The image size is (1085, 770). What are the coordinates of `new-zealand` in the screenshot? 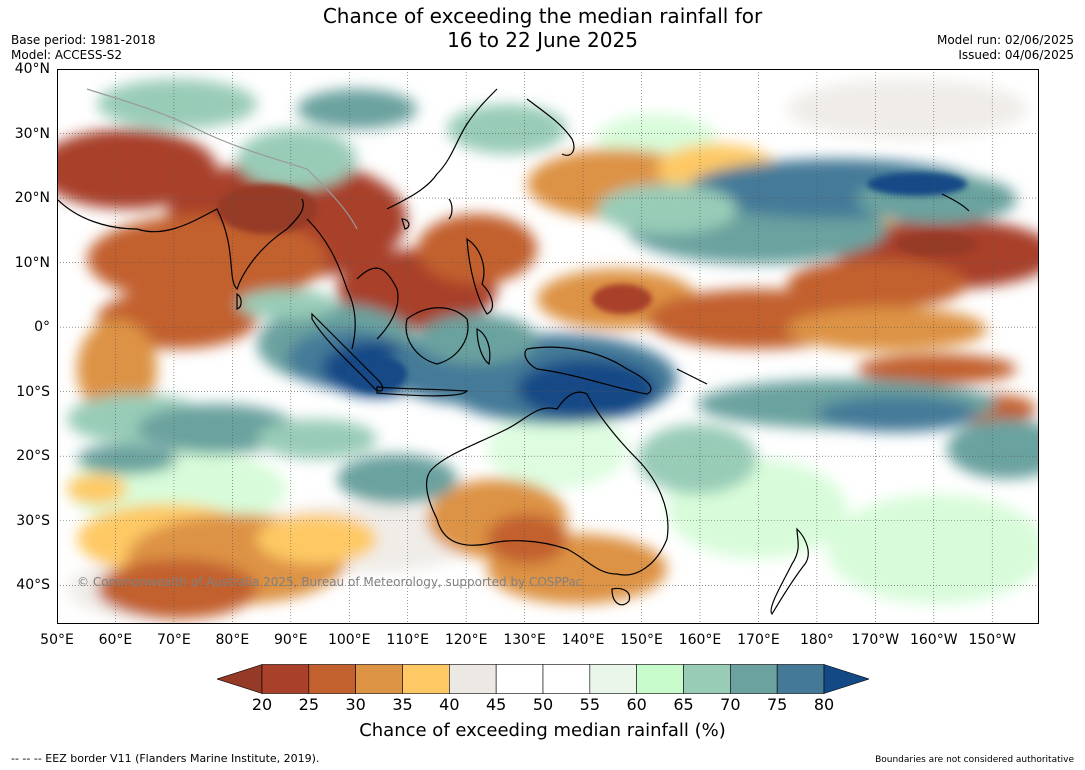 It's located at (789, 571).